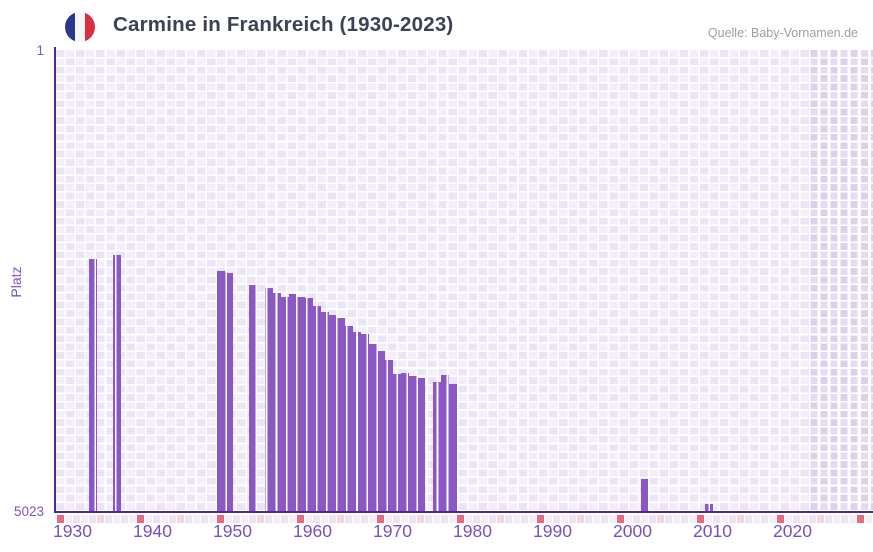  I want to click on bar-2001, so click(644, 495).